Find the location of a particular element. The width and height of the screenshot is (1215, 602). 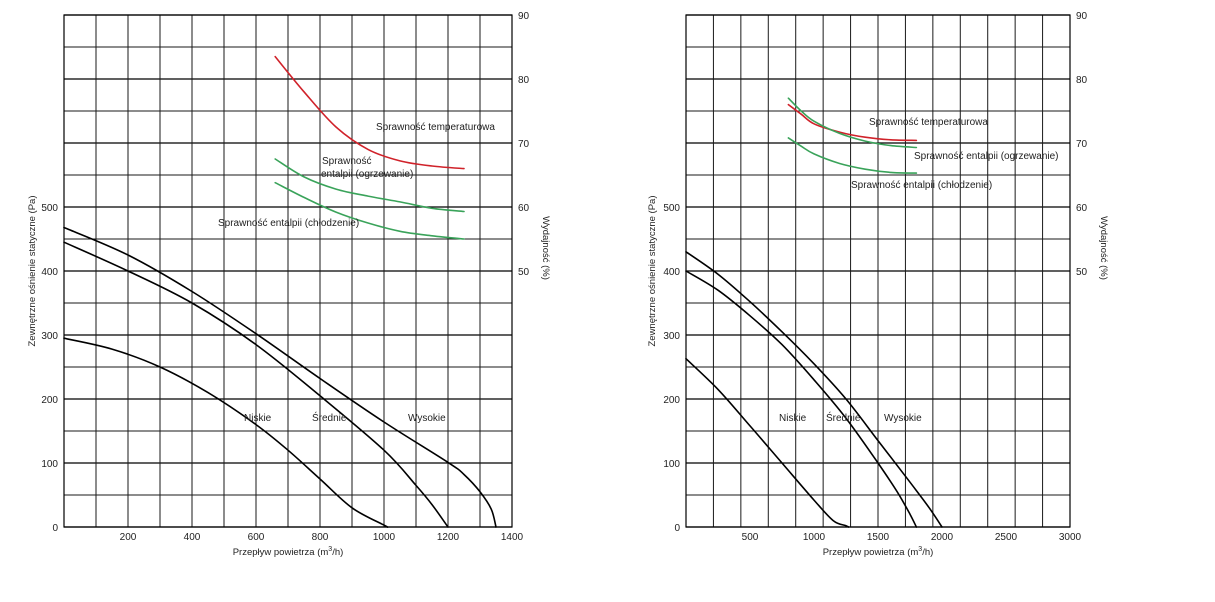

x-tick-label: 1500 is located at coordinates (878, 537).